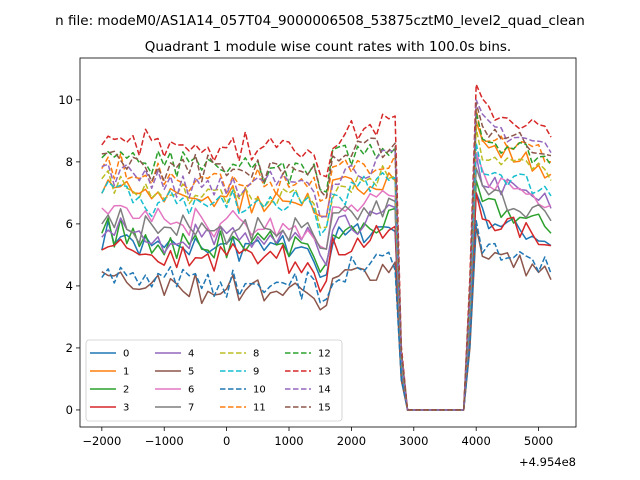 This screenshot has height=480, width=640. What do you see at coordinates (69, 286) in the screenshot?
I see `y-tick-label: 4` at bounding box center [69, 286].